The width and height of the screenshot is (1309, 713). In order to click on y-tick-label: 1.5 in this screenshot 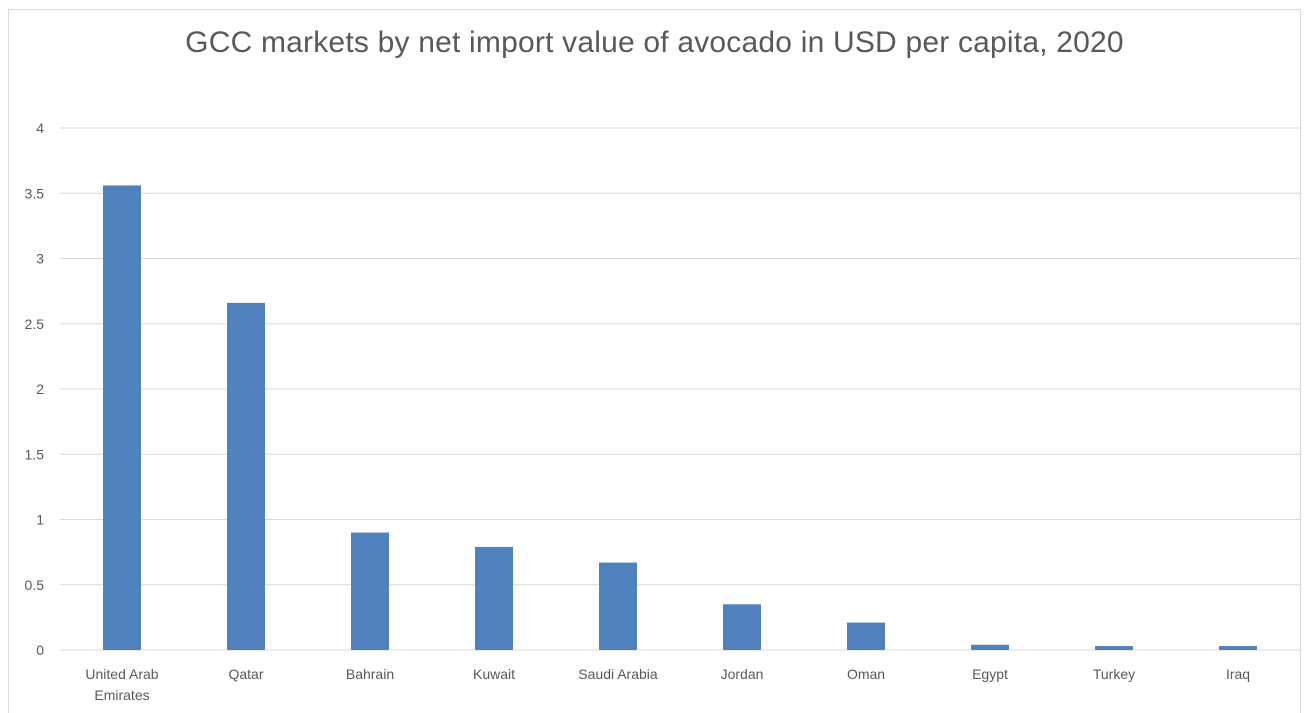, I will do `click(35, 454)`.